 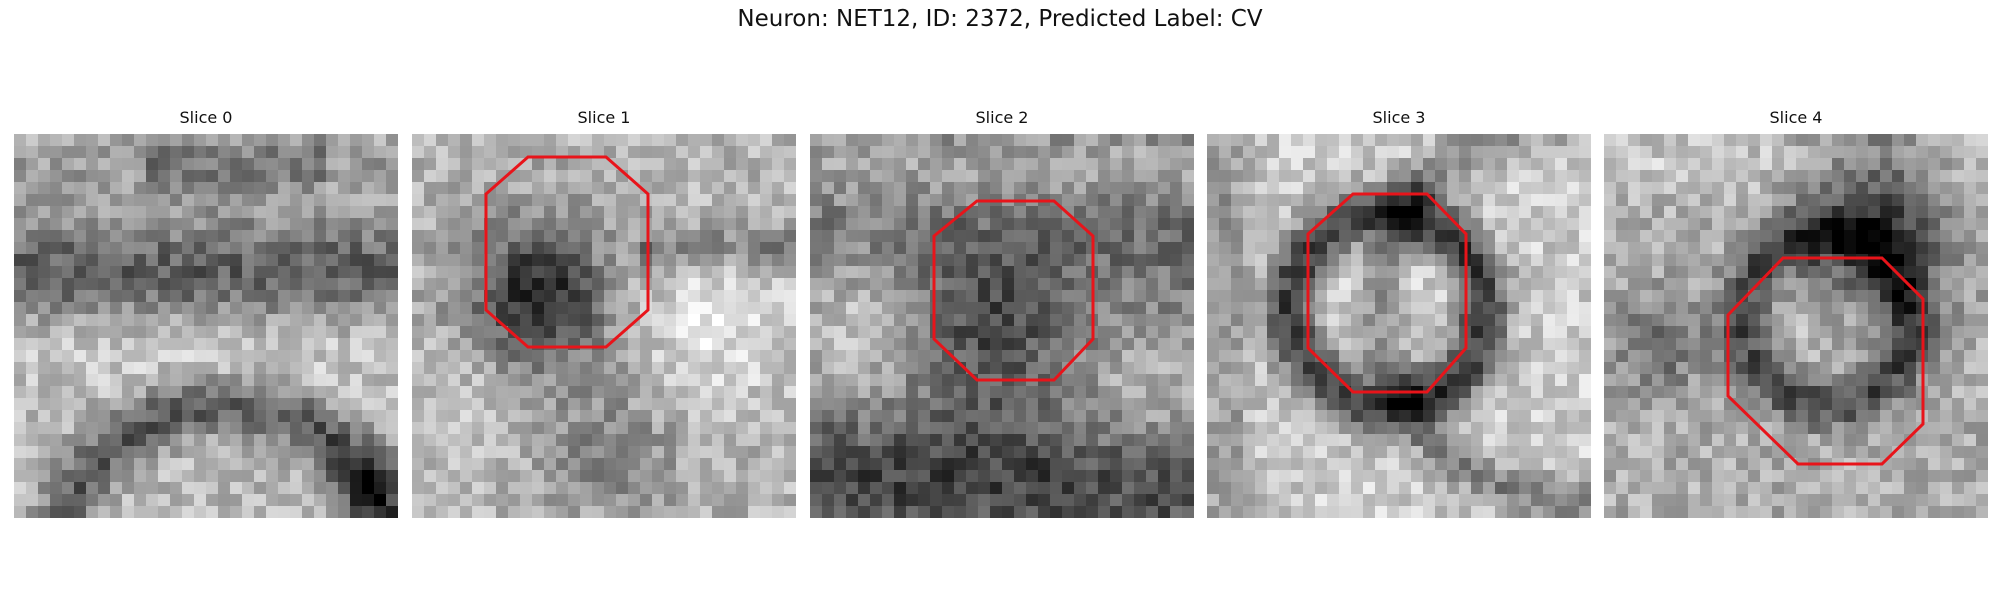 What do you see at coordinates (206, 117) in the screenshot?
I see `slice-title: Slice 0` at bounding box center [206, 117].